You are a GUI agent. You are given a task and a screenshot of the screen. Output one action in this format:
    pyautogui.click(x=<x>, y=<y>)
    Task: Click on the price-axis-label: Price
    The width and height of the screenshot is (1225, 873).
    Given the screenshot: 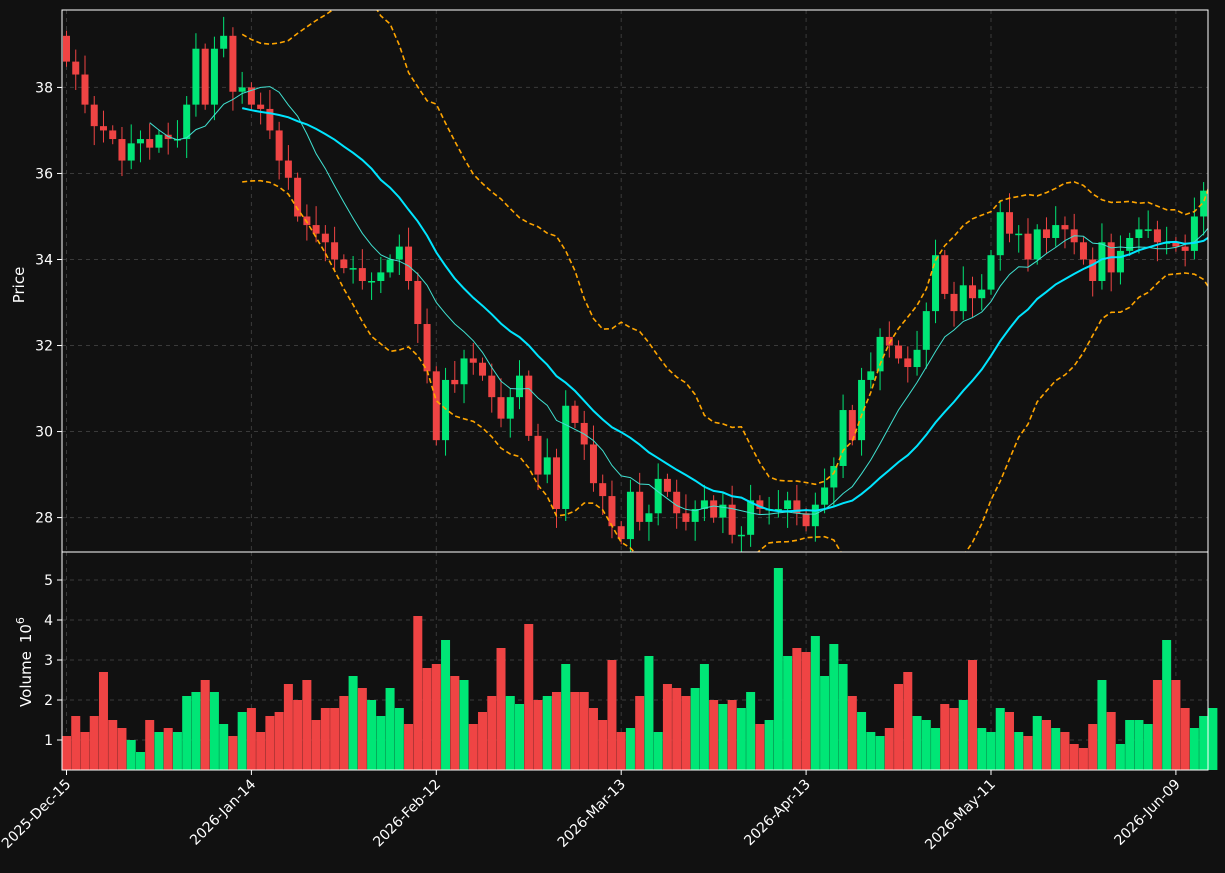 What is the action you would take?
    pyautogui.click(x=19, y=285)
    